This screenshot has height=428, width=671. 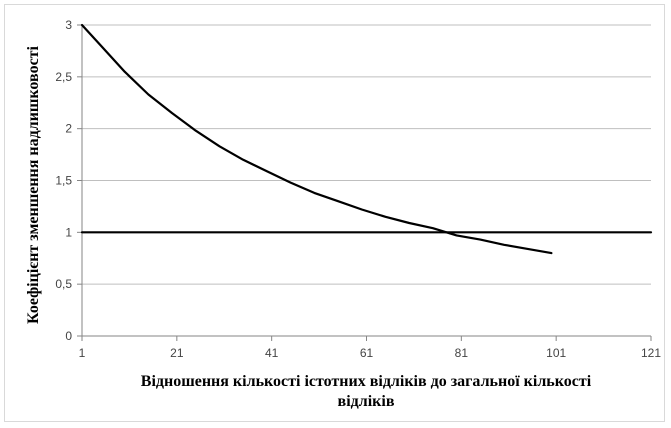 What do you see at coordinates (63, 284) in the screenshot?
I see `y-tick-label: 0,5` at bounding box center [63, 284].